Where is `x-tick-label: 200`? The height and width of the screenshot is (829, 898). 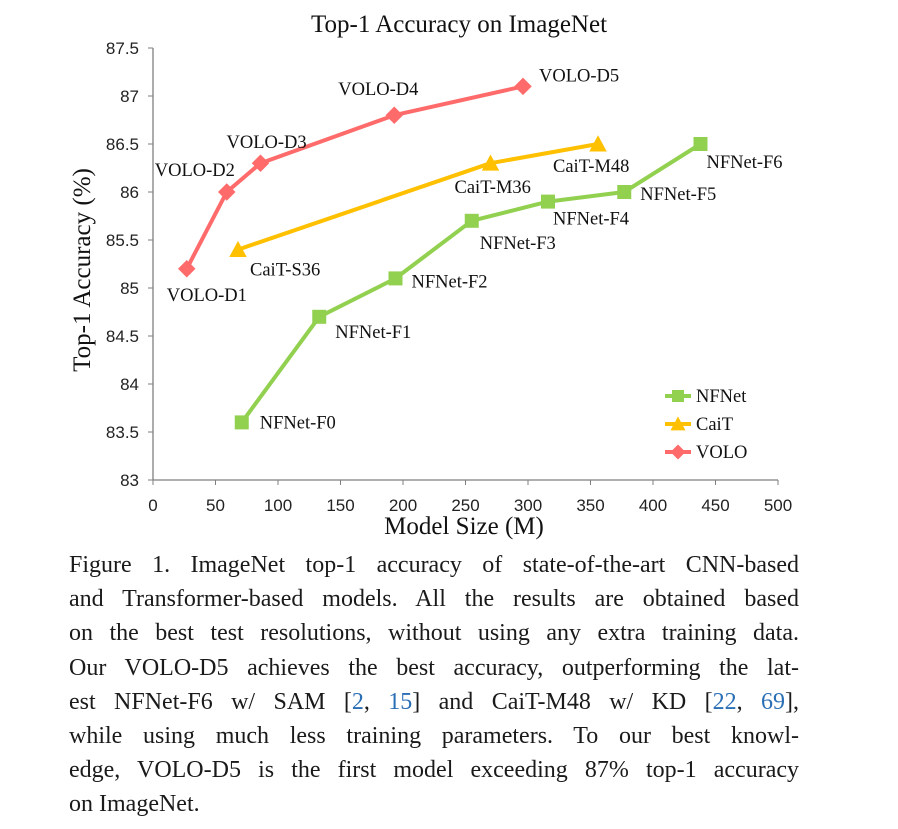
x-tick-label: 200 is located at coordinates (403, 505).